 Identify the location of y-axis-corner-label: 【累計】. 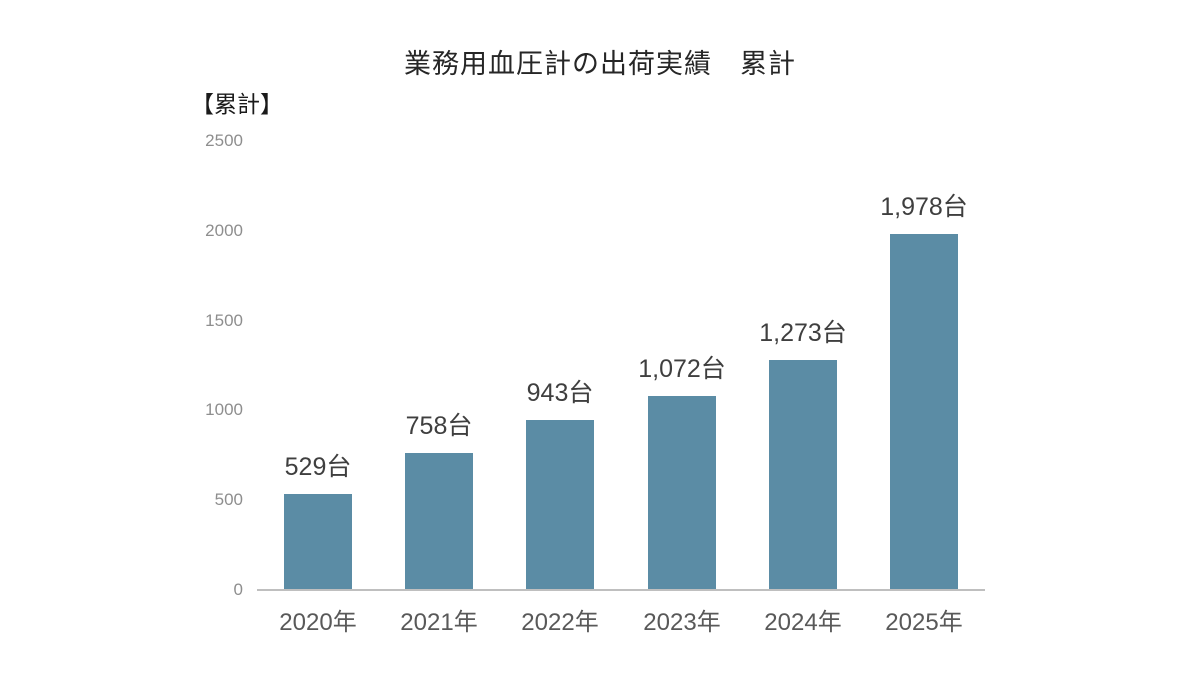
(237, 104).